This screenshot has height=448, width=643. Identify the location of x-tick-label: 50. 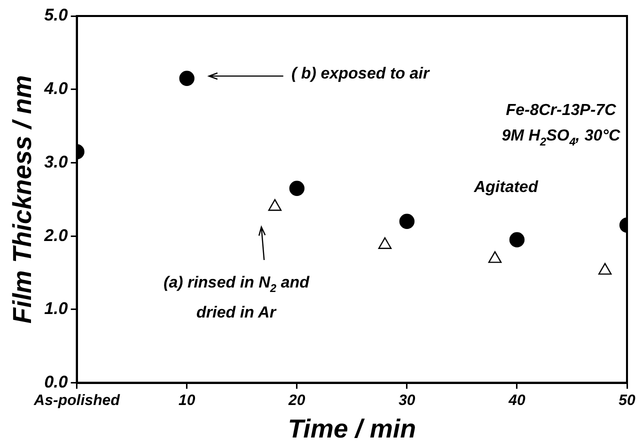
(627, 400).